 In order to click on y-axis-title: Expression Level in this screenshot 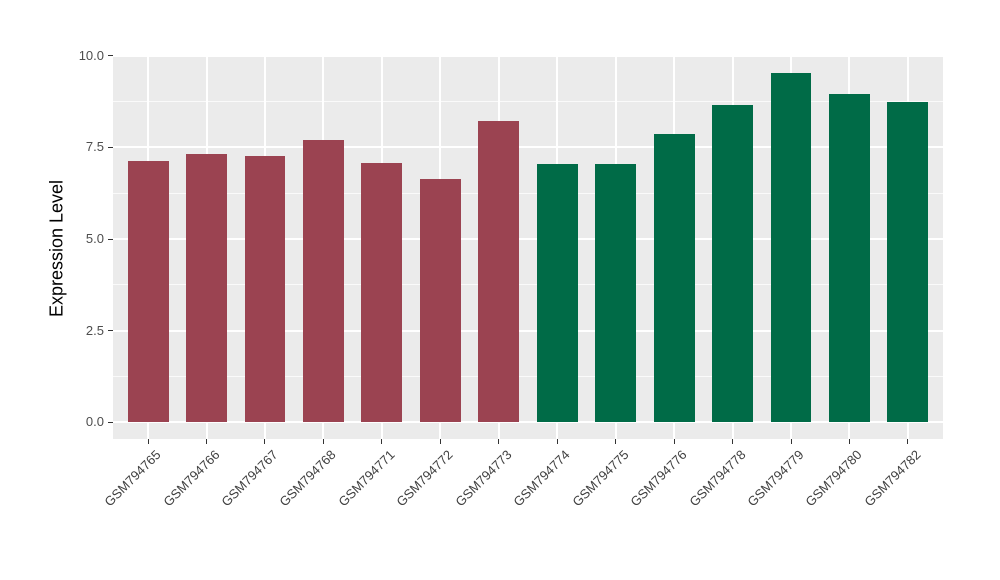, I will do `click(56, 248)`.